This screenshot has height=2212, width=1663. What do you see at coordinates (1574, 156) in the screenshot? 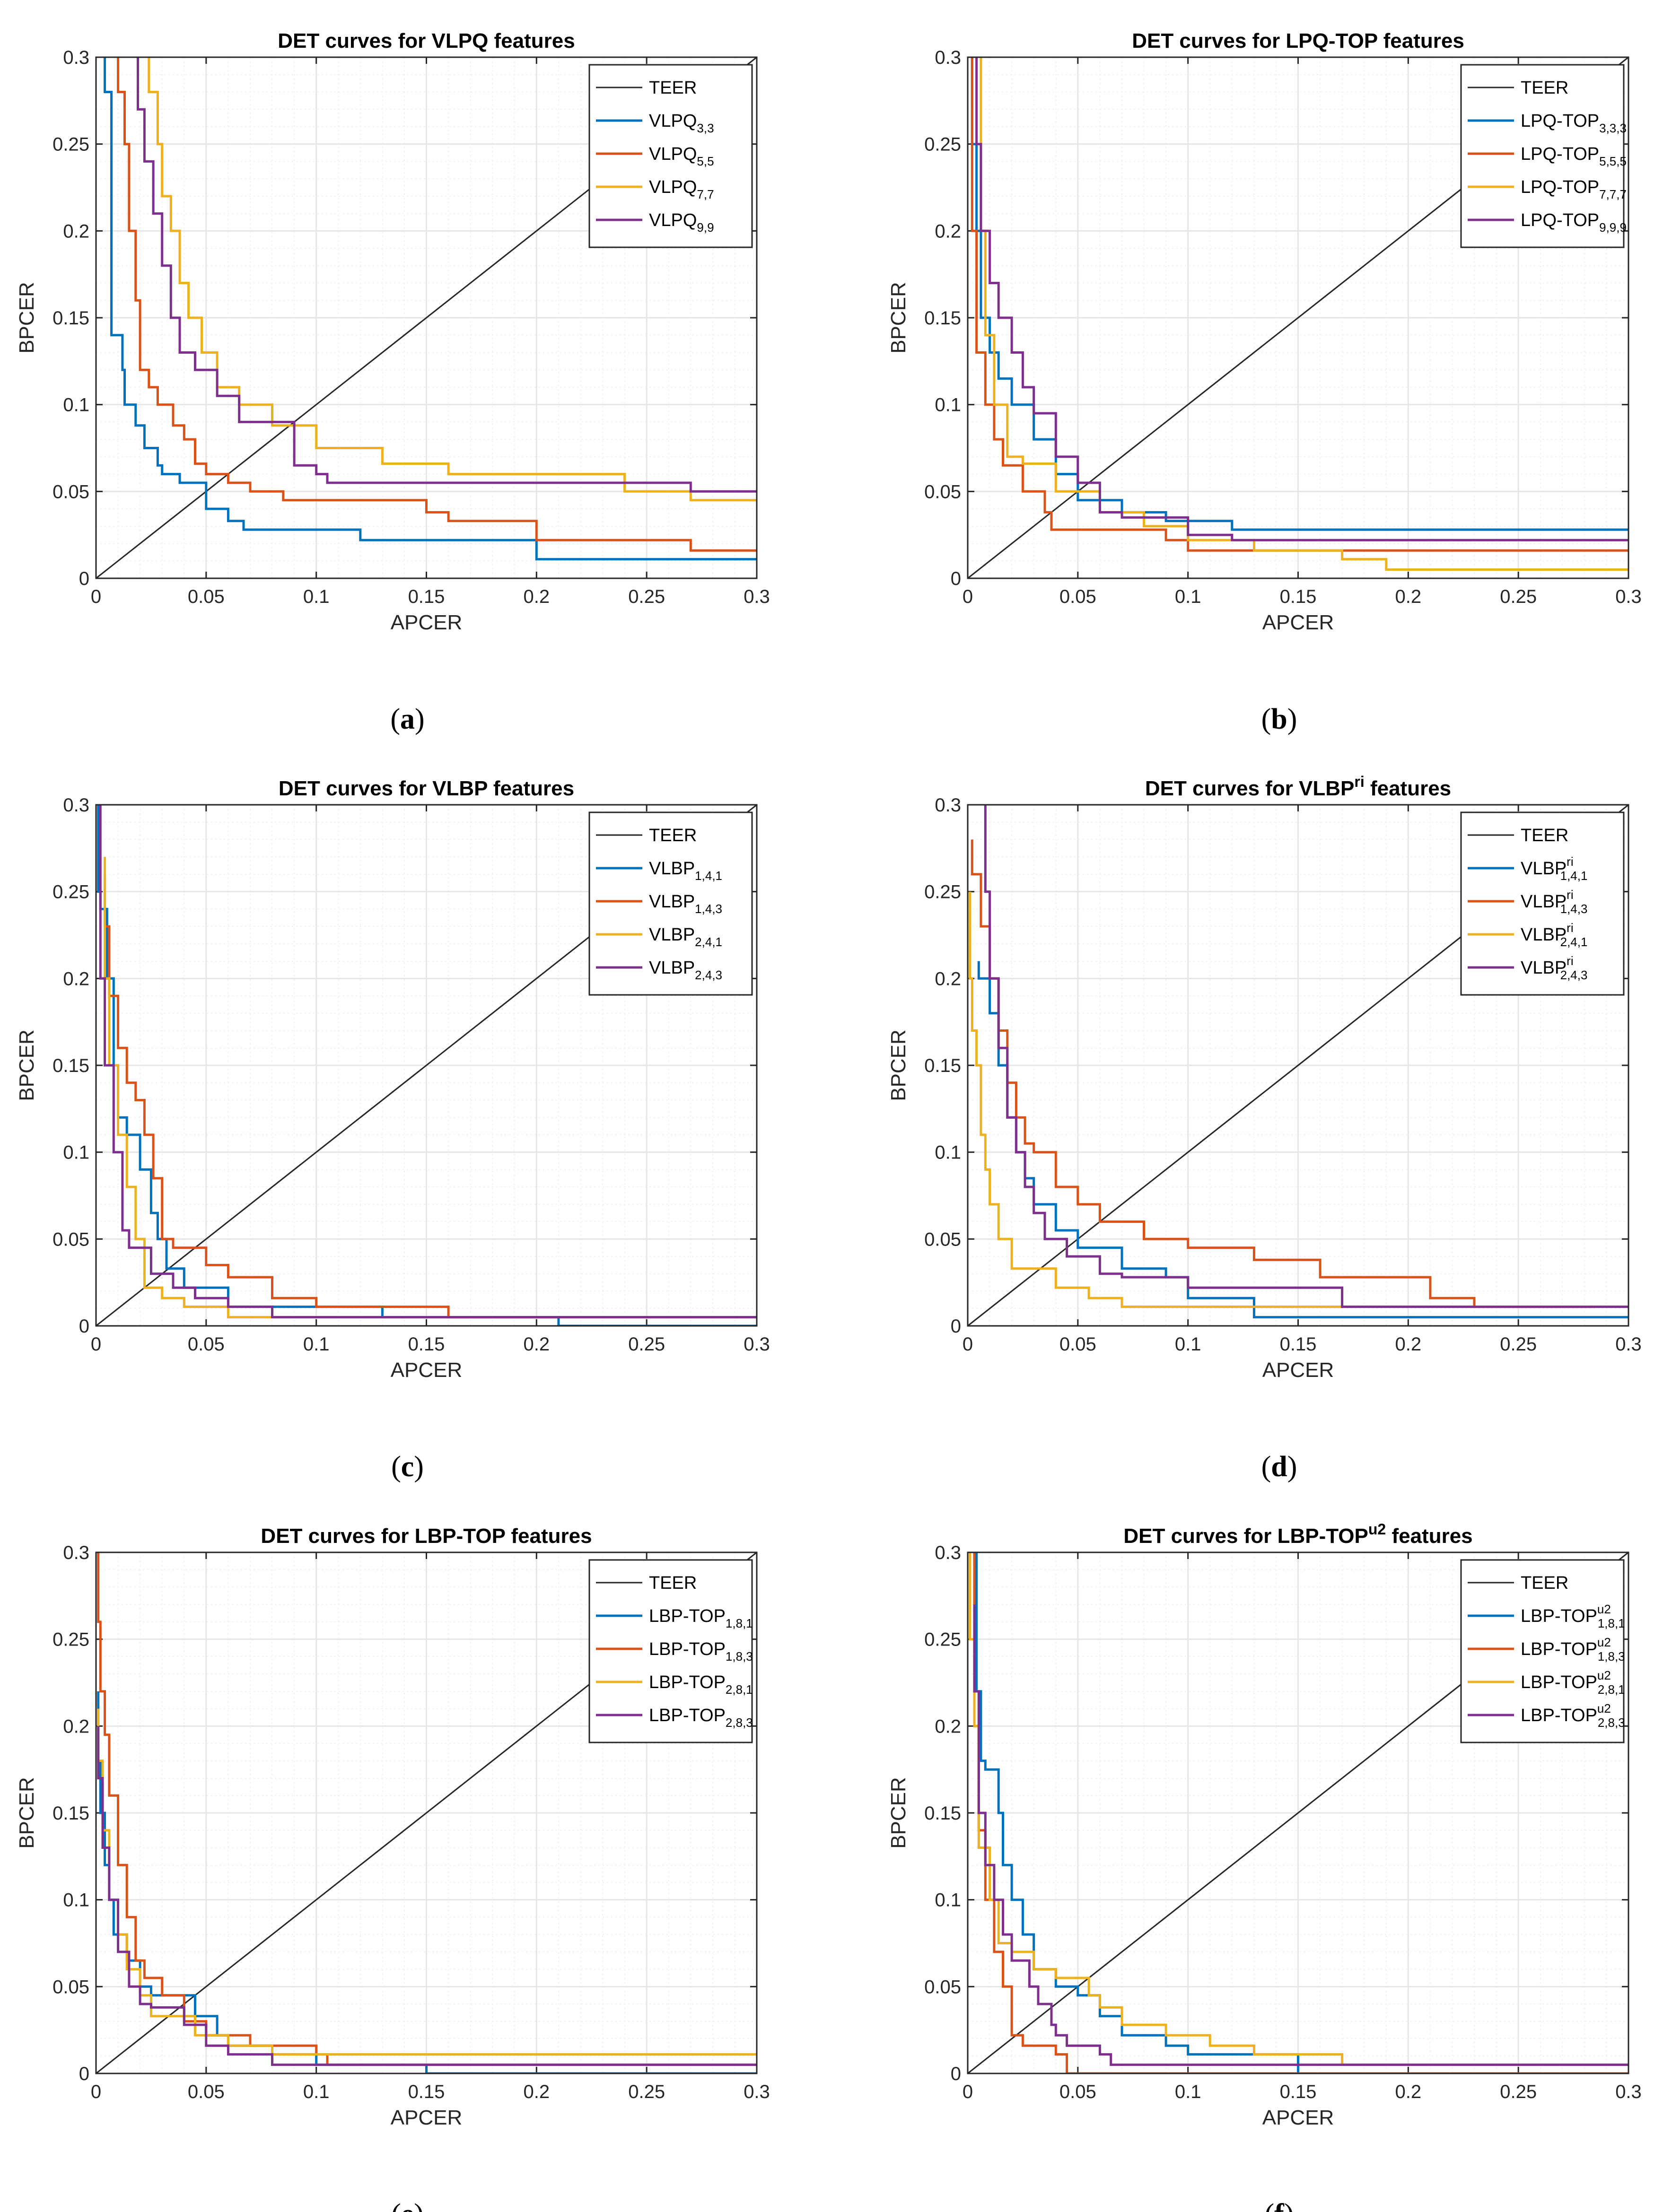
I see `legend-entry: LPQ-TOP5,5,5` at bounding box center [1574, 156].